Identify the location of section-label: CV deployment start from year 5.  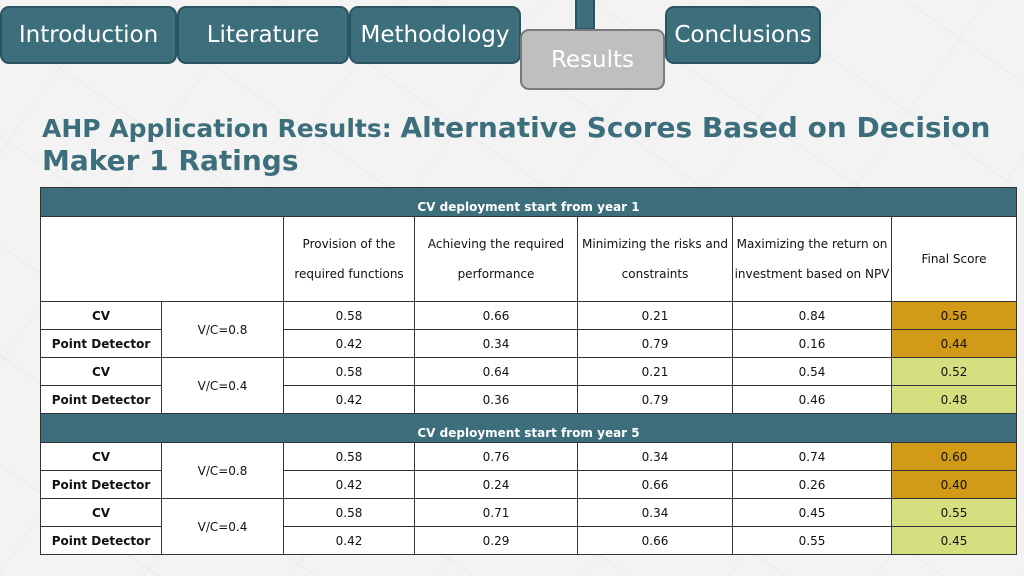
(528, 428).